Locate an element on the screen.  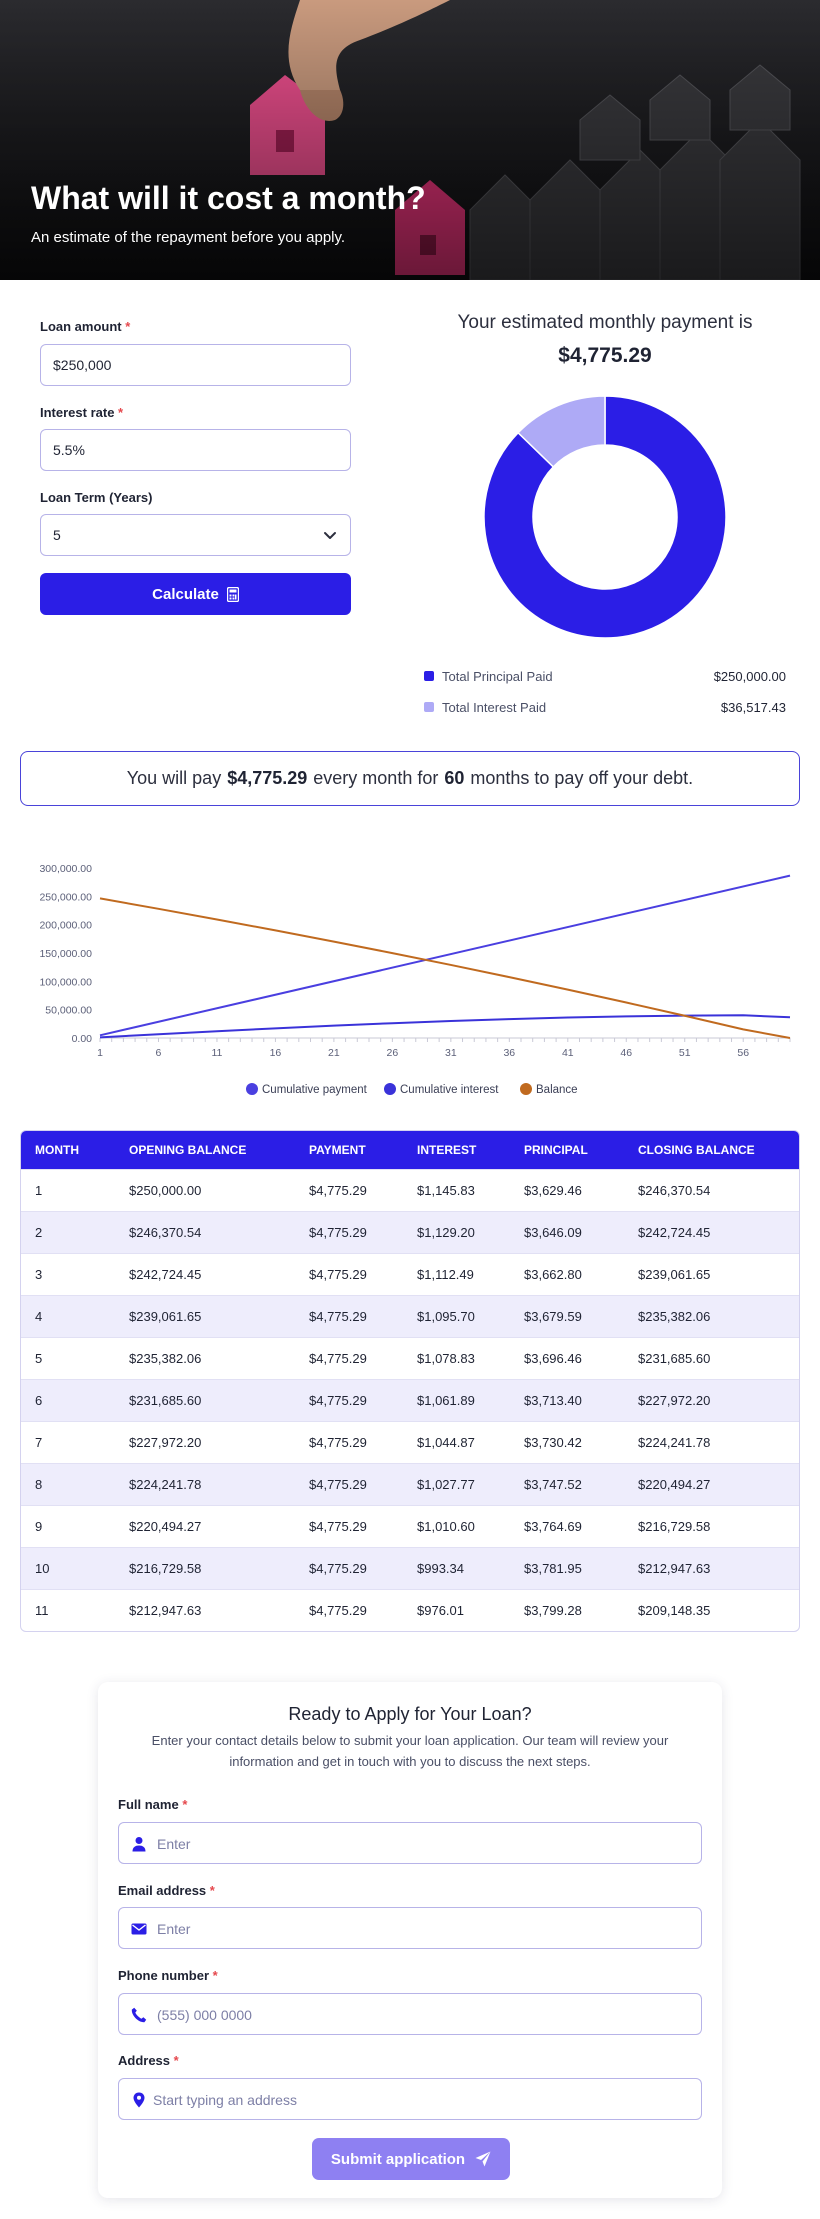
loan-amount-input: $250,000 is located at coordinates (195, 365).